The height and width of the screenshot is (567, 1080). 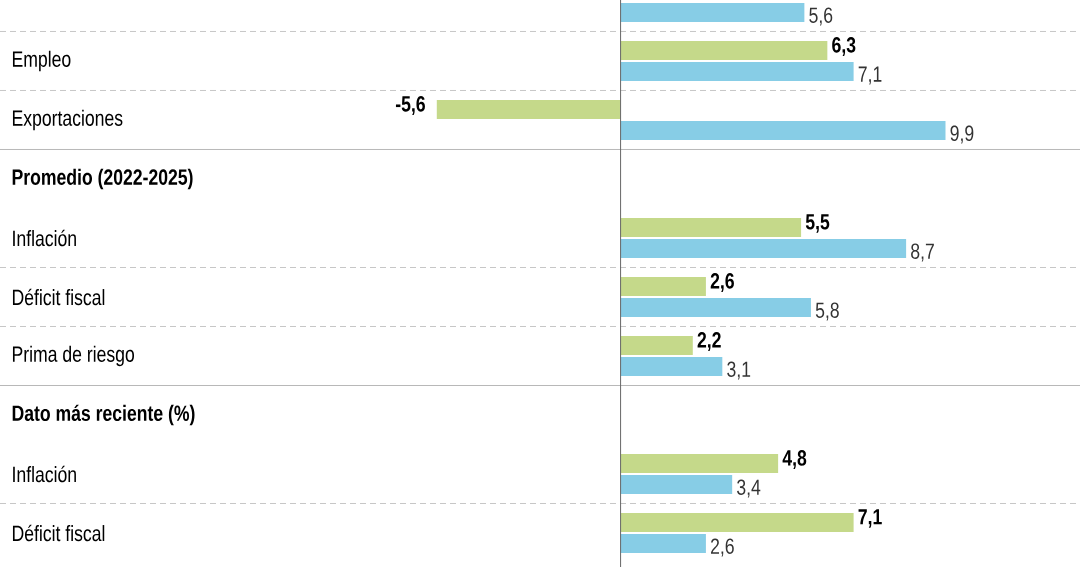 What do you see at coordinates (709, 341) in the screenshot?
I see `data-label: 2,2` at bounding box center [709, 341].